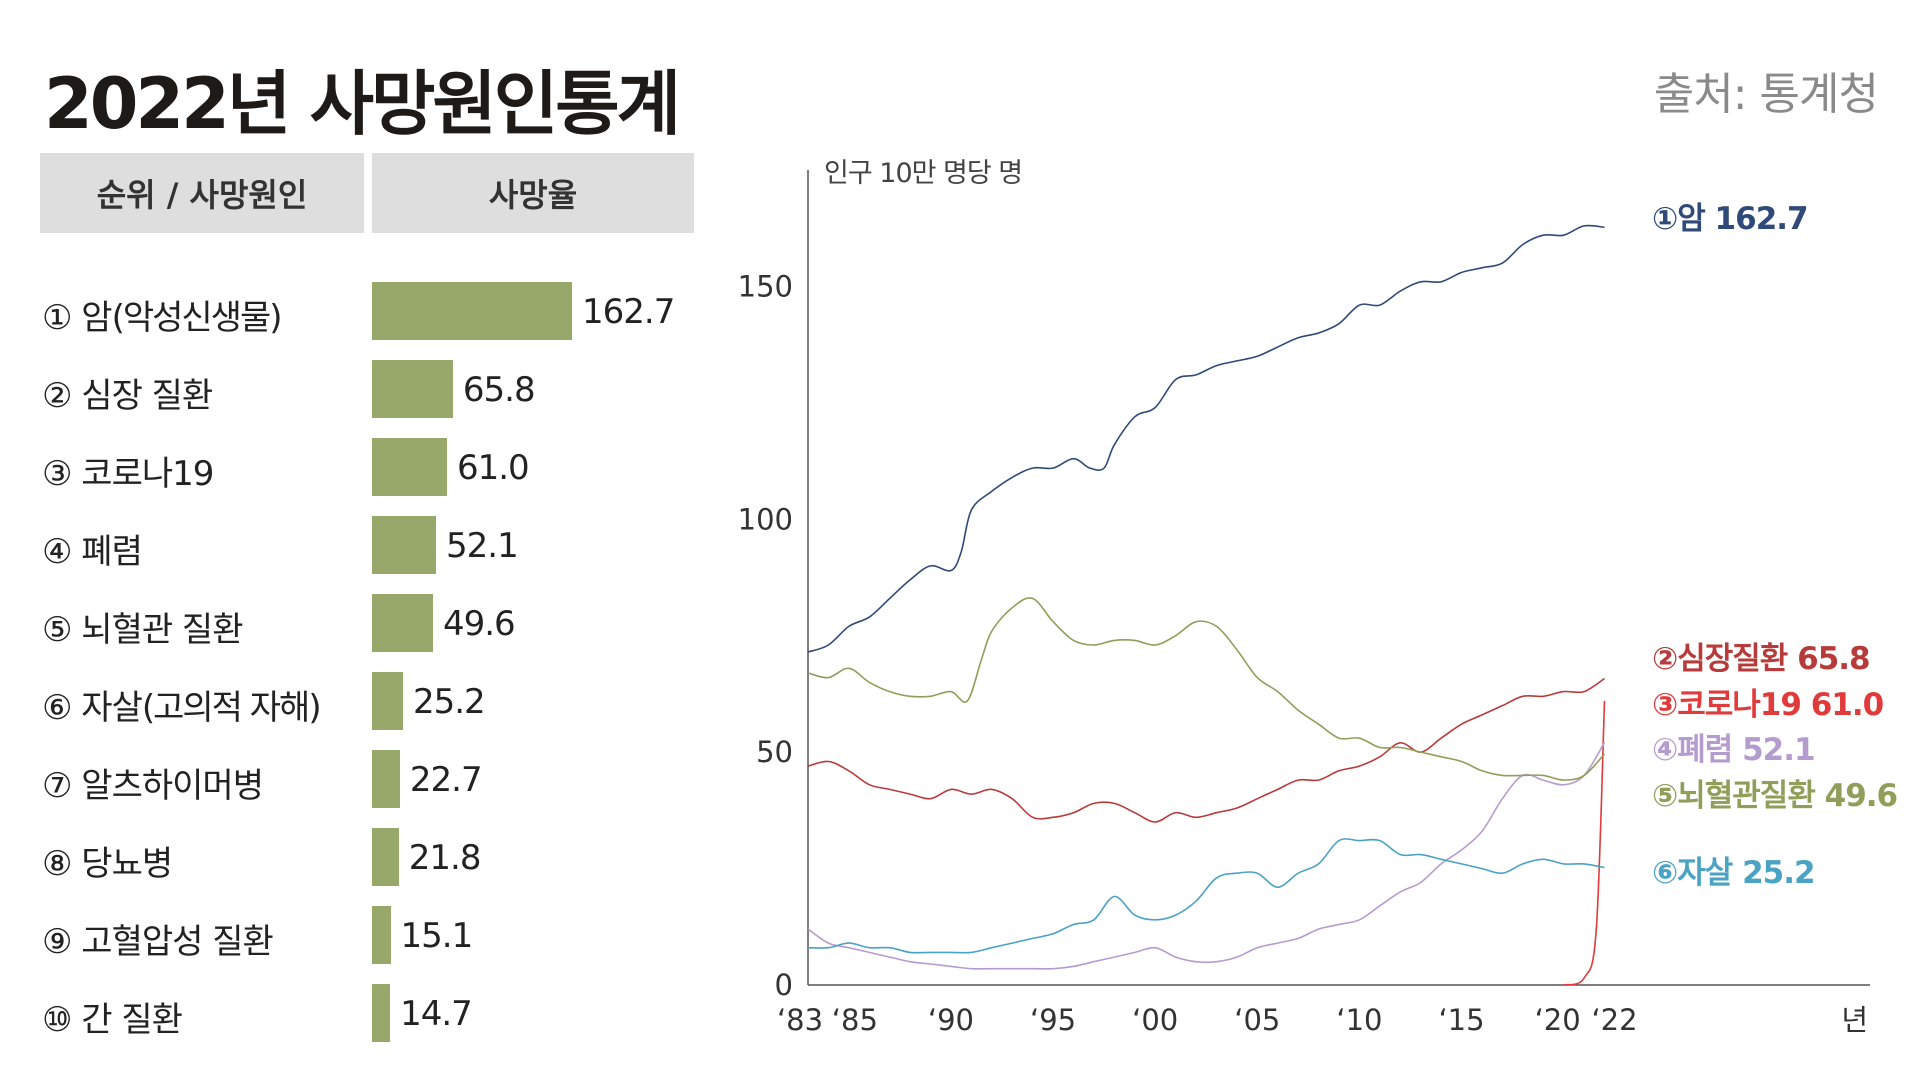 This screenshot has height=1080, width=1920. What do you see at coordinates (855, 1020) in the screenshot?
I see `x-tick-label: ‘85` at bounding box center [855, 1020].